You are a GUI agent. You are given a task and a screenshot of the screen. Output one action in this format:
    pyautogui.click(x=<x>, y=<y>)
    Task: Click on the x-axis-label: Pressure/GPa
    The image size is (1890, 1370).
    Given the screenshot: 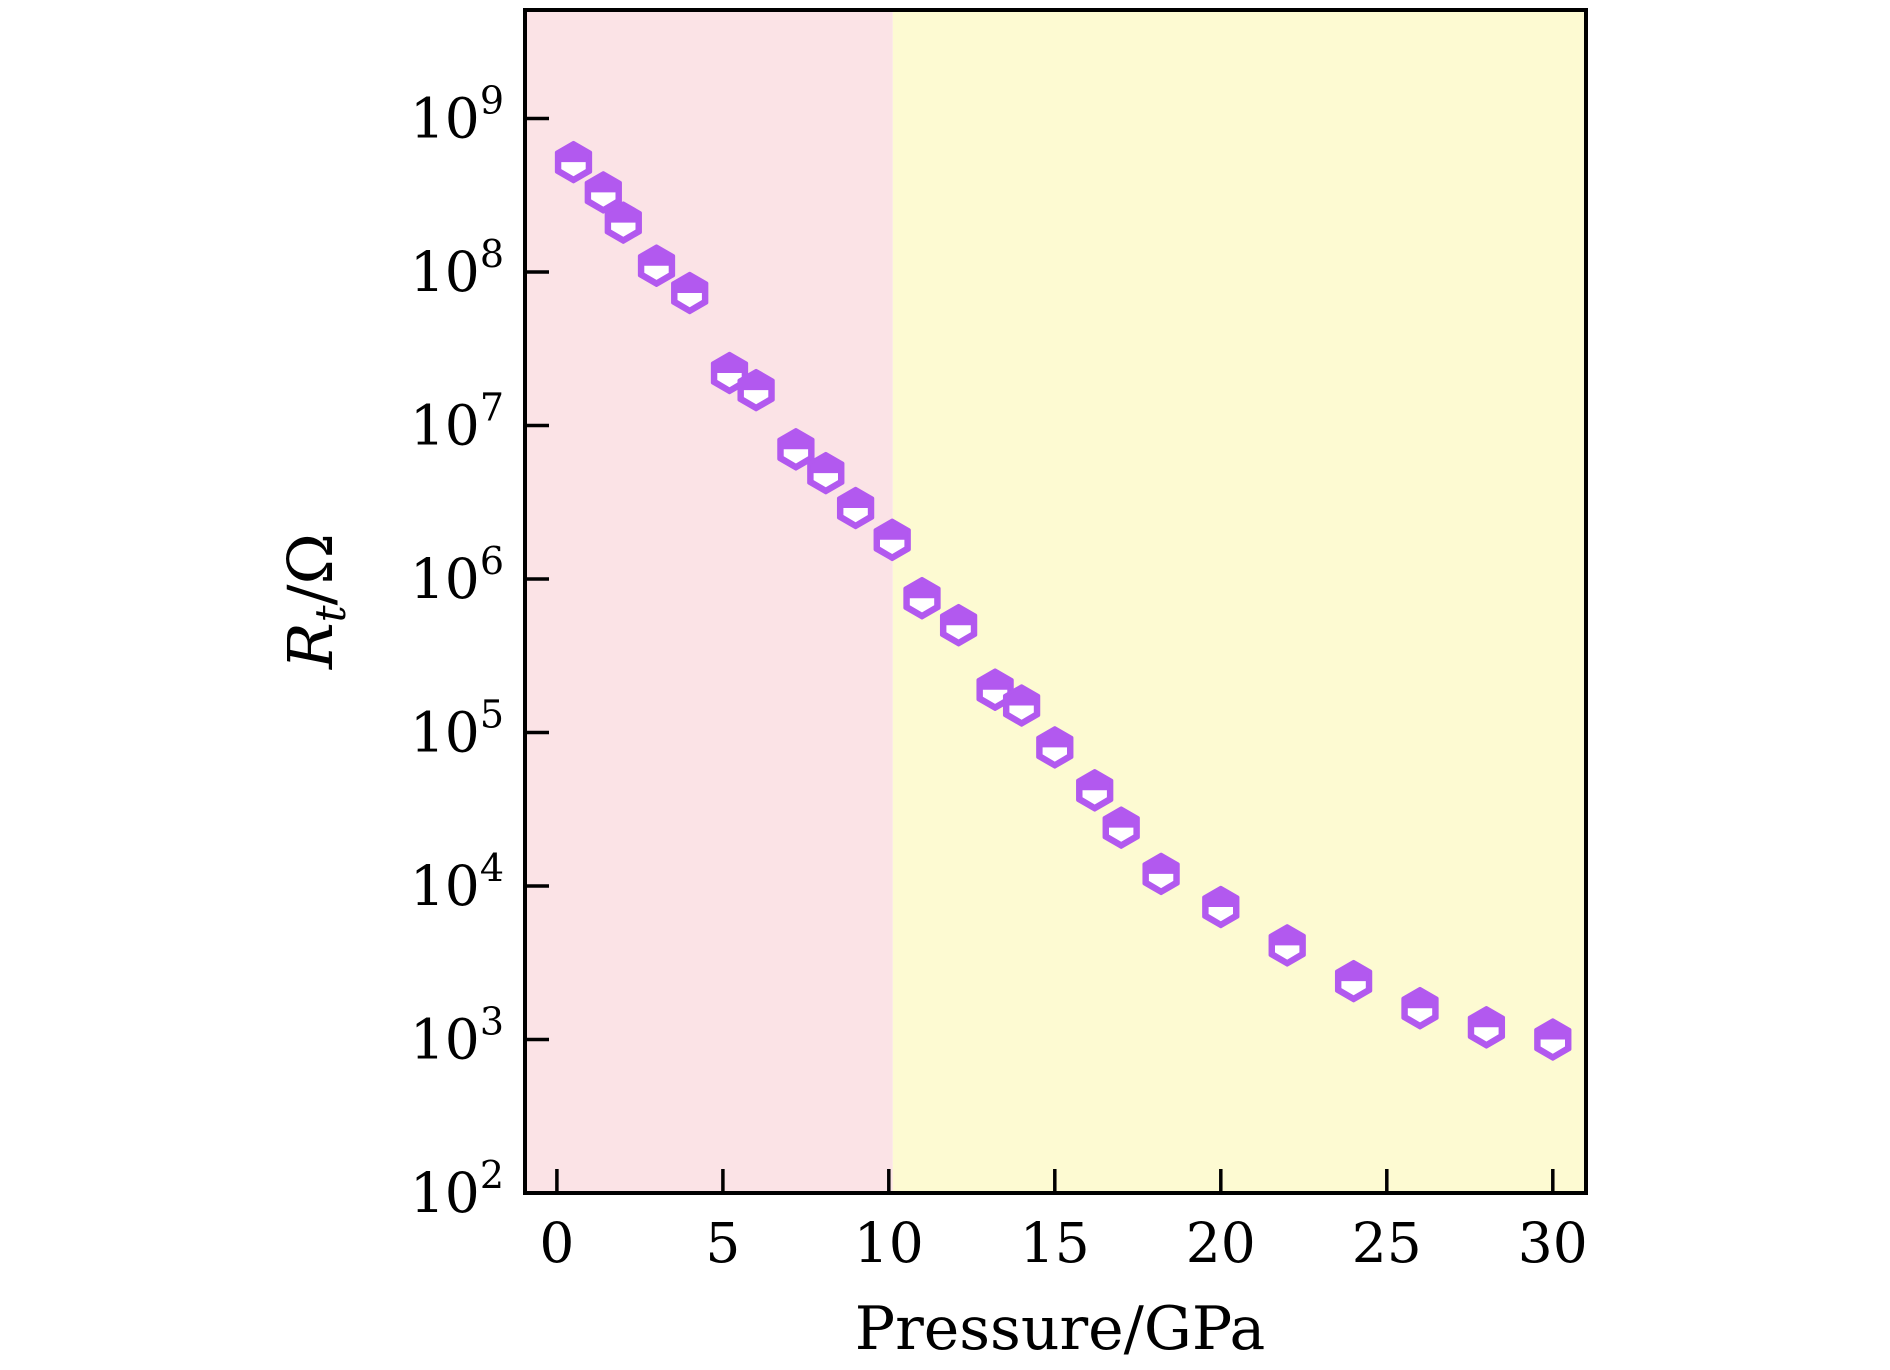 What is the action you would take?
    pyautogui.click(x=1060, y=1329)
    